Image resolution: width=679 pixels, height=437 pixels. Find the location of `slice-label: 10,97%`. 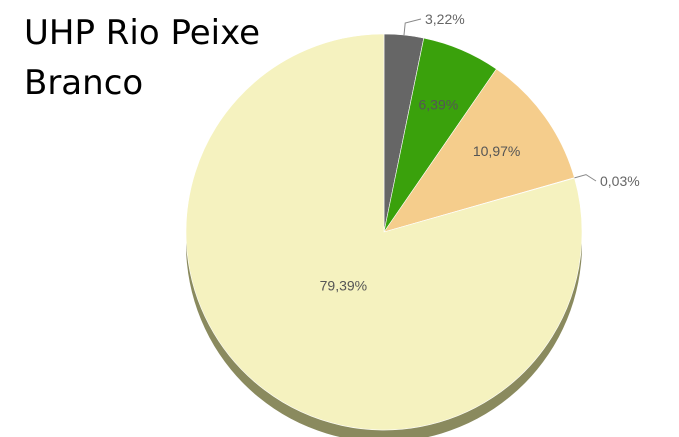

slice-label: 10,97% is located at coordinates (496, 151).